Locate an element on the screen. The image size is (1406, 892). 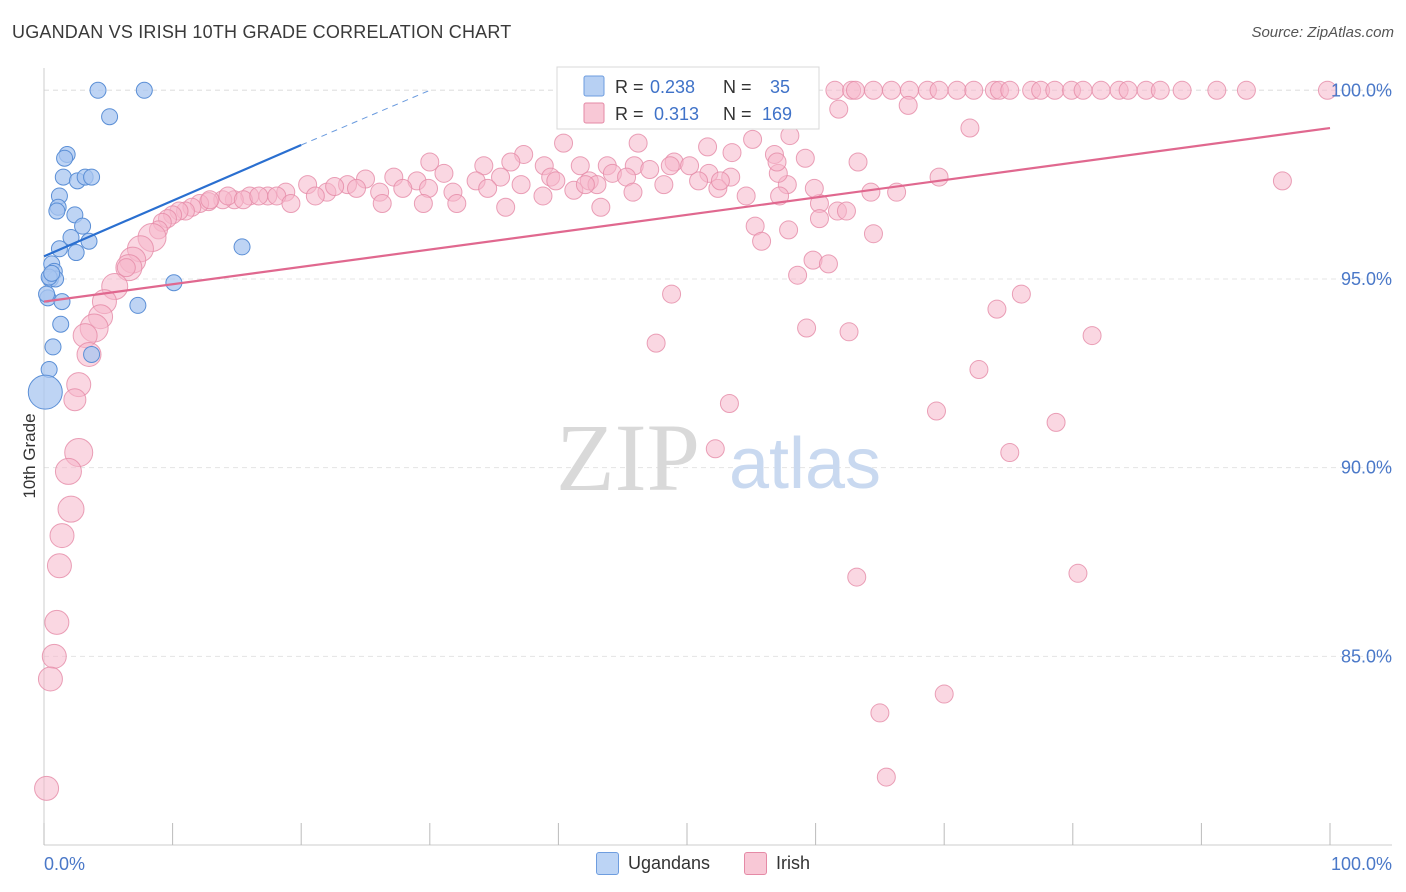
legend-n-value-ugandans: 35 is located at coordinates (780, 87).